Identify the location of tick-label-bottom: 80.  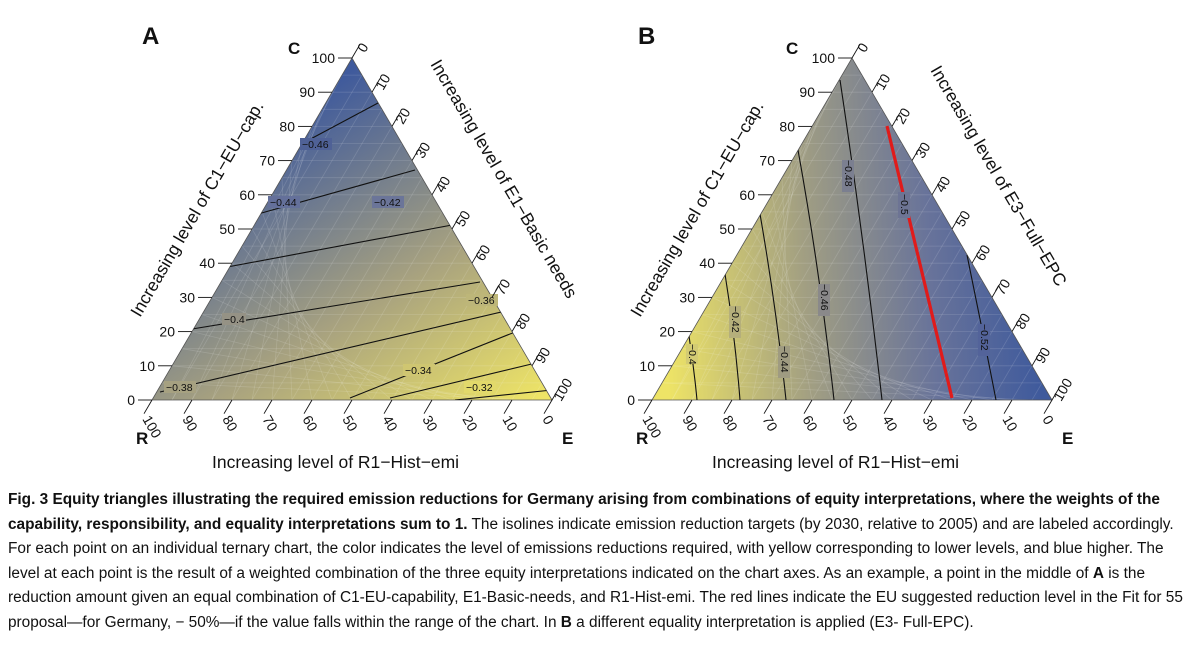
(230, 424).